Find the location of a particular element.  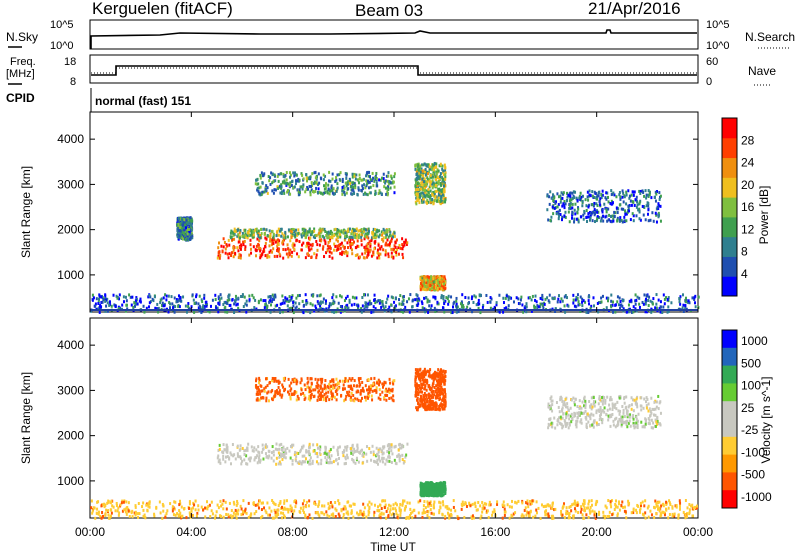

noise-search-label: N.Search is located at coordinates (770, 37).